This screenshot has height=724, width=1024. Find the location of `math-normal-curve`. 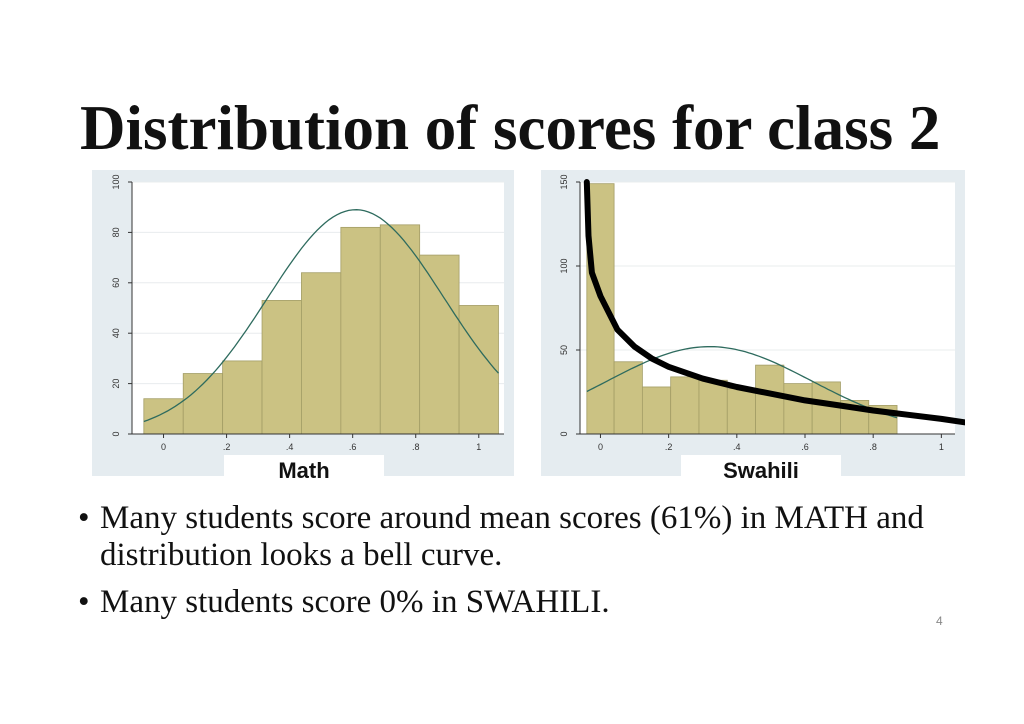

math-normal-curve is located at coordinates (321, 316).